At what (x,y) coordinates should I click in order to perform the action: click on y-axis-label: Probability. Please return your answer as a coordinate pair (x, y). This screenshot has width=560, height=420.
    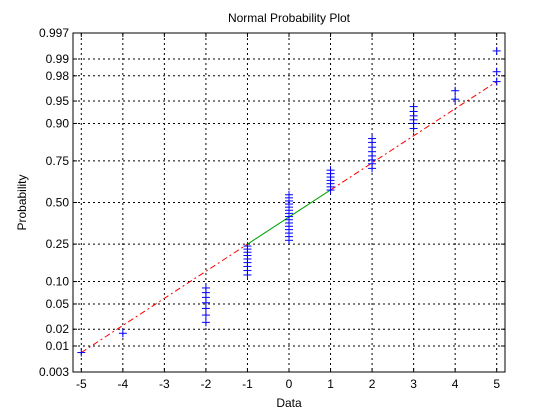
    Looking at the image, I should click on (22, 202).